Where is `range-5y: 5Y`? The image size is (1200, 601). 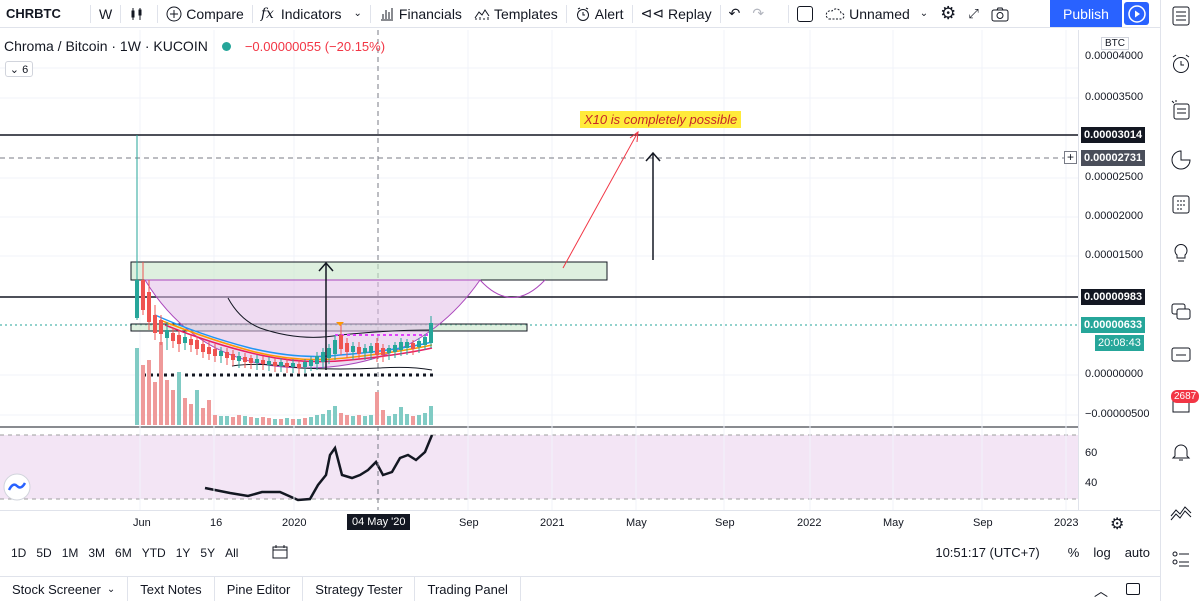 range-5y: 5Y is located at coordinates (208, 553).